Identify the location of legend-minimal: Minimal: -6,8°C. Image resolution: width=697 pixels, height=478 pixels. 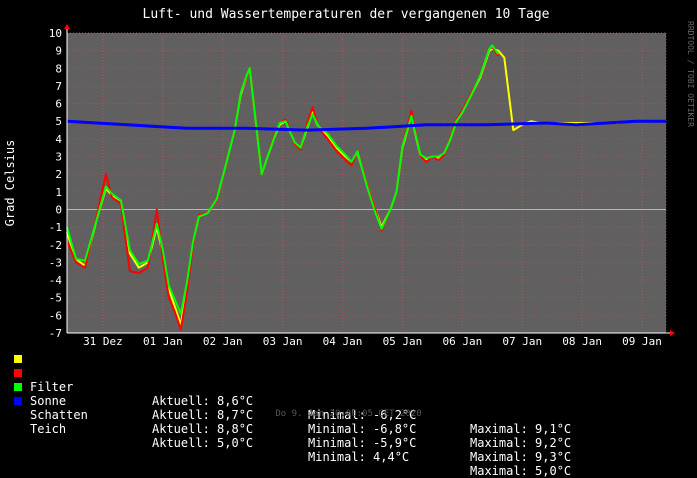
(362, 429).